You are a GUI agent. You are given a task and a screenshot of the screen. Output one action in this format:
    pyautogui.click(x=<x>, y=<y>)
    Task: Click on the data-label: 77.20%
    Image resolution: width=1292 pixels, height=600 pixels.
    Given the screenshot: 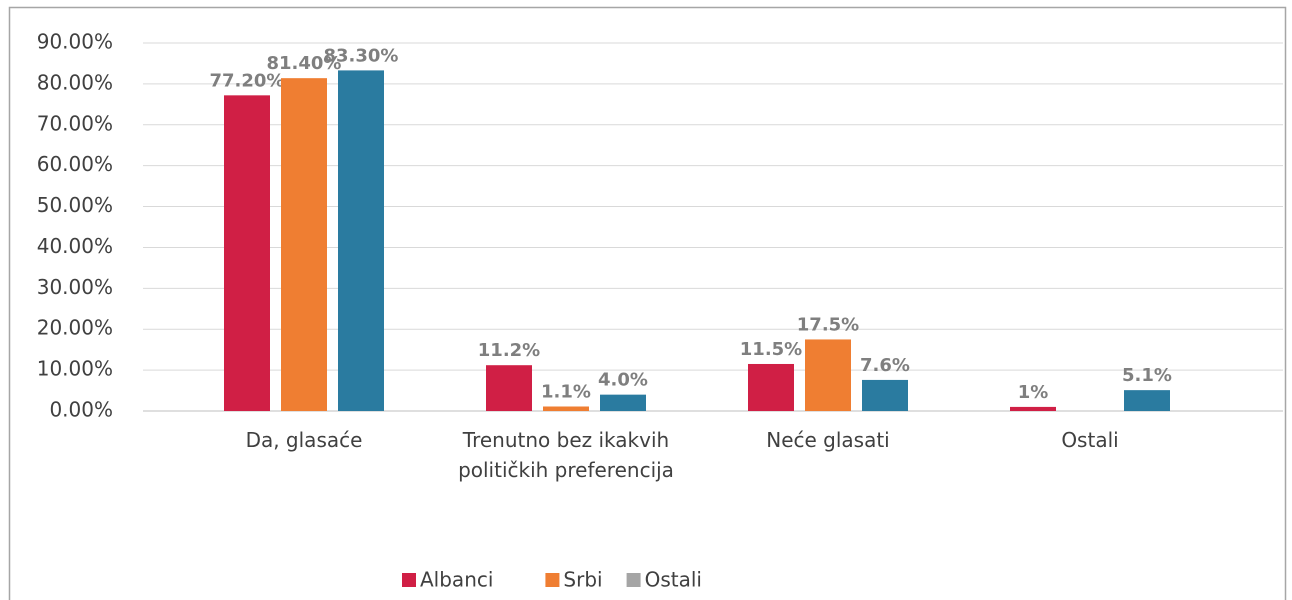 What is the action you would take?
    pyautogui.click(x=247, y=80)
    